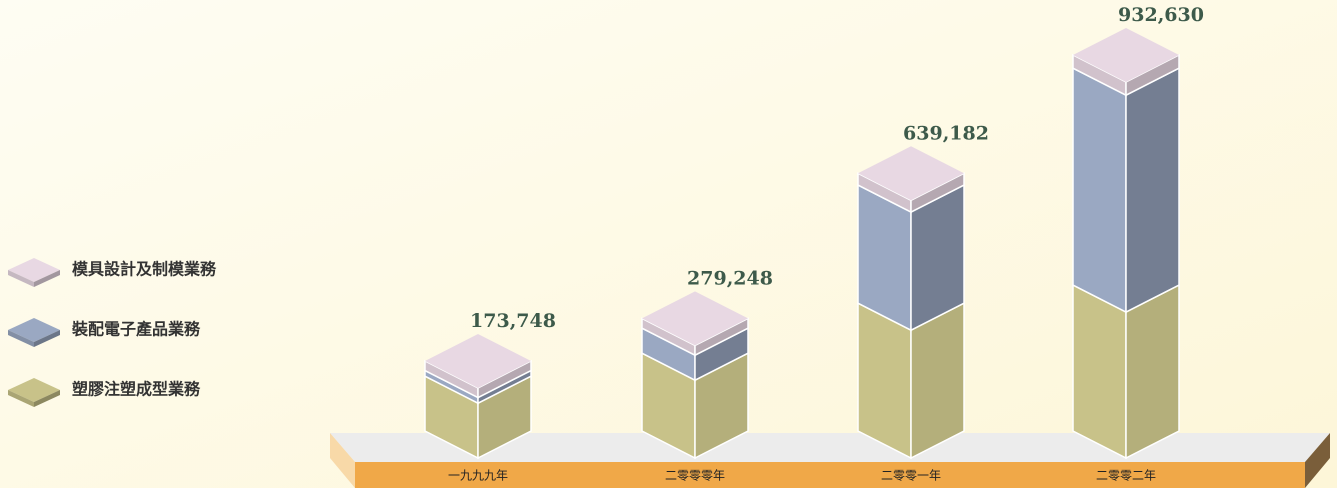  I want to click on total-label: 279,248, so click(730, 278).